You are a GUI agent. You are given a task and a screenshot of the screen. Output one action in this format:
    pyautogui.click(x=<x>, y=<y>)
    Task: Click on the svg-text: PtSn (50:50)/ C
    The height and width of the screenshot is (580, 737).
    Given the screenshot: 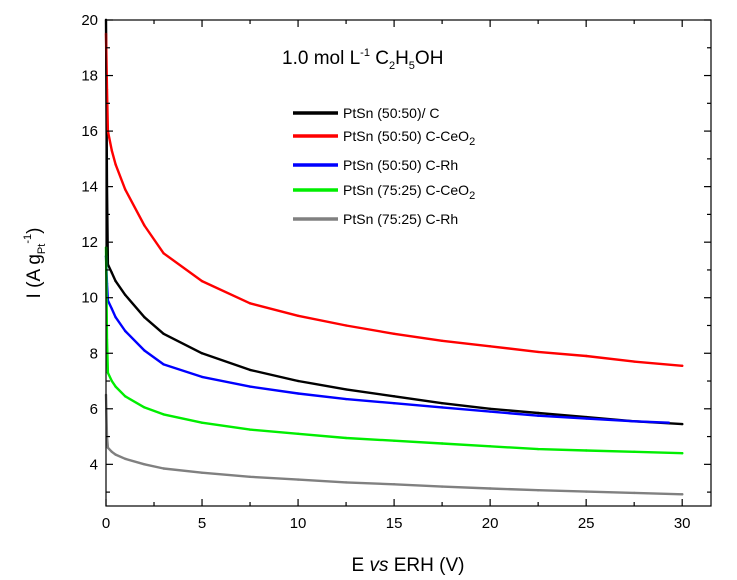 What is the action you would take?
    pyautogui.click(x=391, y=113)
    